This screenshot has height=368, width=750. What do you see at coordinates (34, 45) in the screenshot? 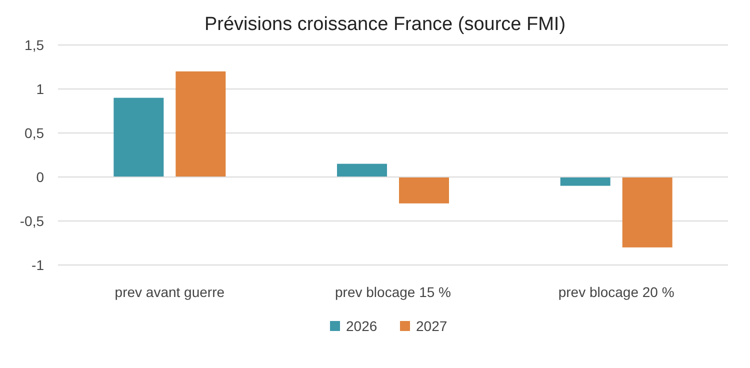
I see `y-tick-label: 1,5` at bounding box center [34, 45].